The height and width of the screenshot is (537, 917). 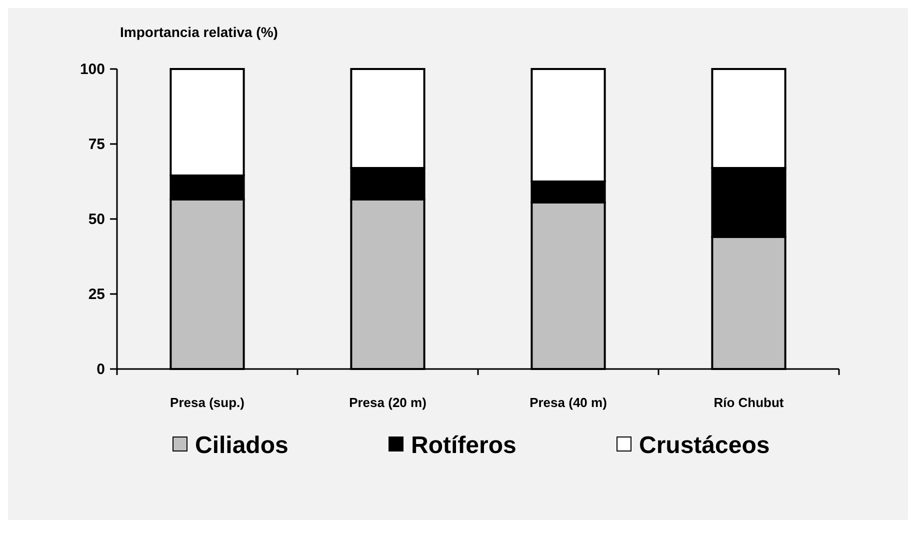 I want to click on y-axis-title: Importancia relativa (%), so click(x=199, y=32).